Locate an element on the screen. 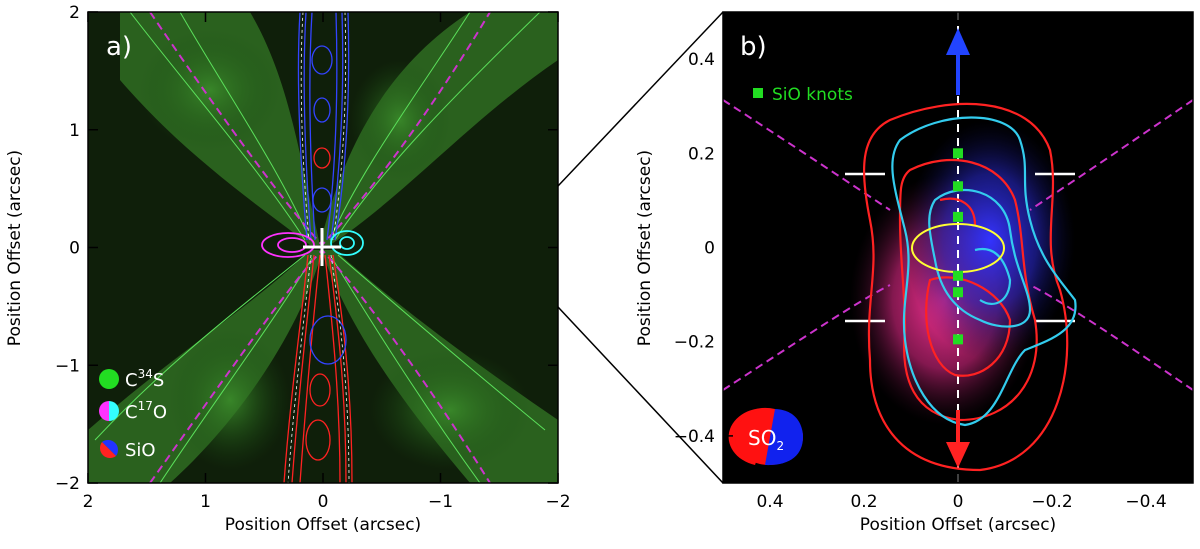  outflow-arrow-red is located at coordinates (958, 439).